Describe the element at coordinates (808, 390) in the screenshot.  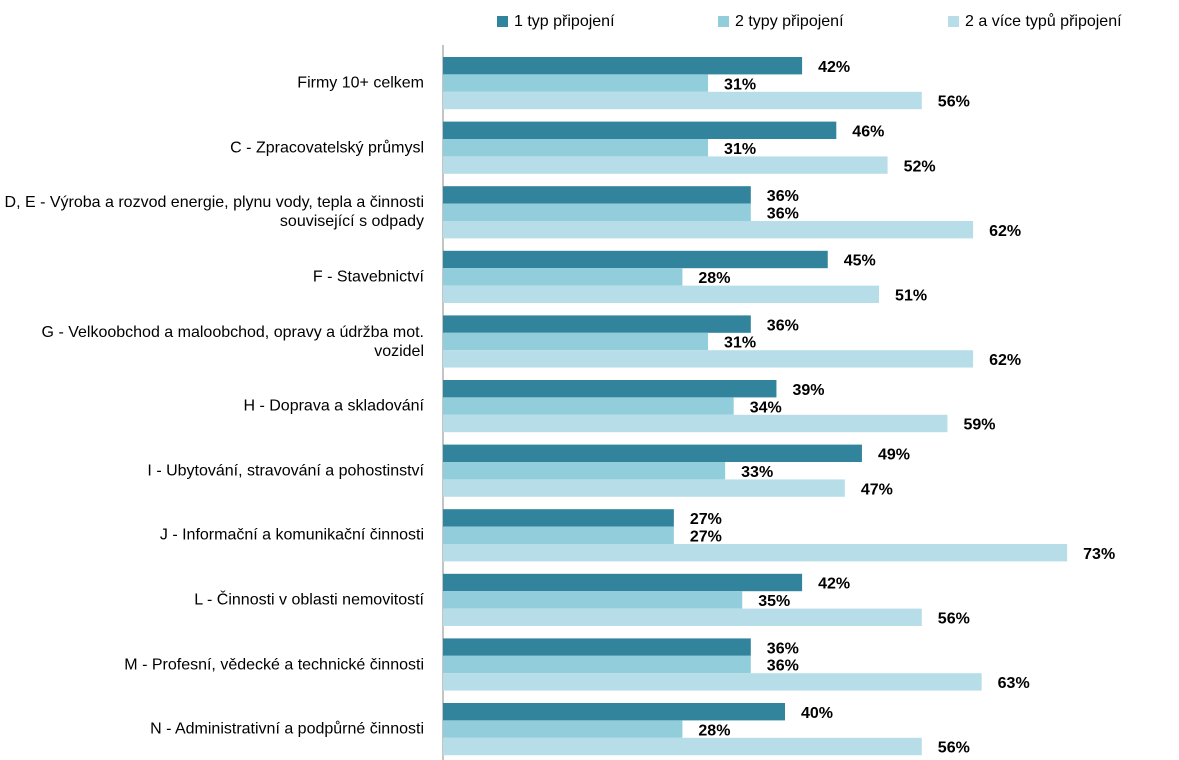
I see `value-label: 39%` at that location.